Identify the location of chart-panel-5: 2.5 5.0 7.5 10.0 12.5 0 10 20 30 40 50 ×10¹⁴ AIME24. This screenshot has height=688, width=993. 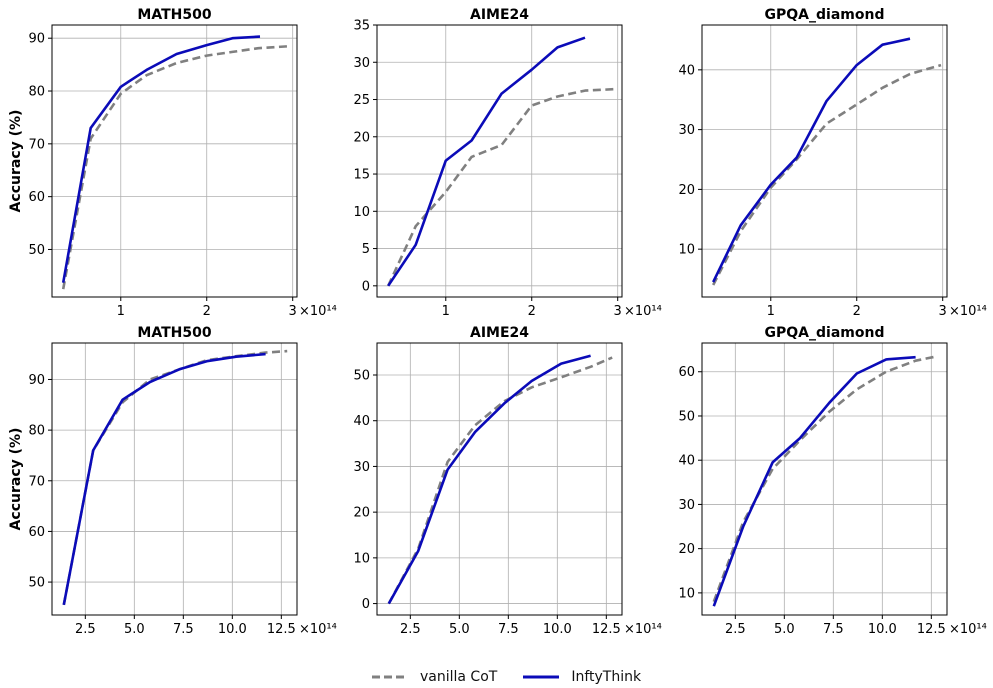
(507, 481).